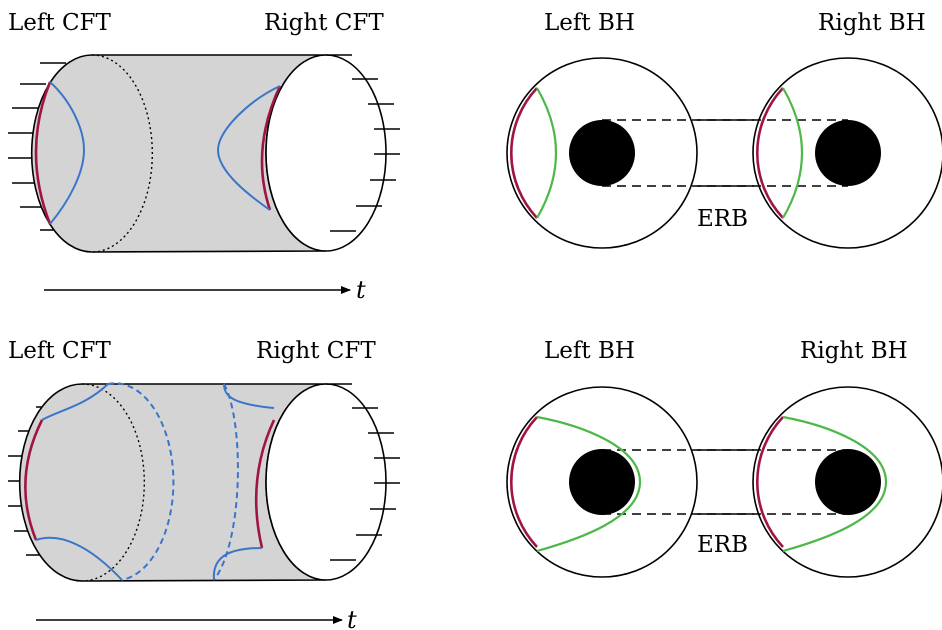  I want to click on right-hrt-surface, so click(248, 148).